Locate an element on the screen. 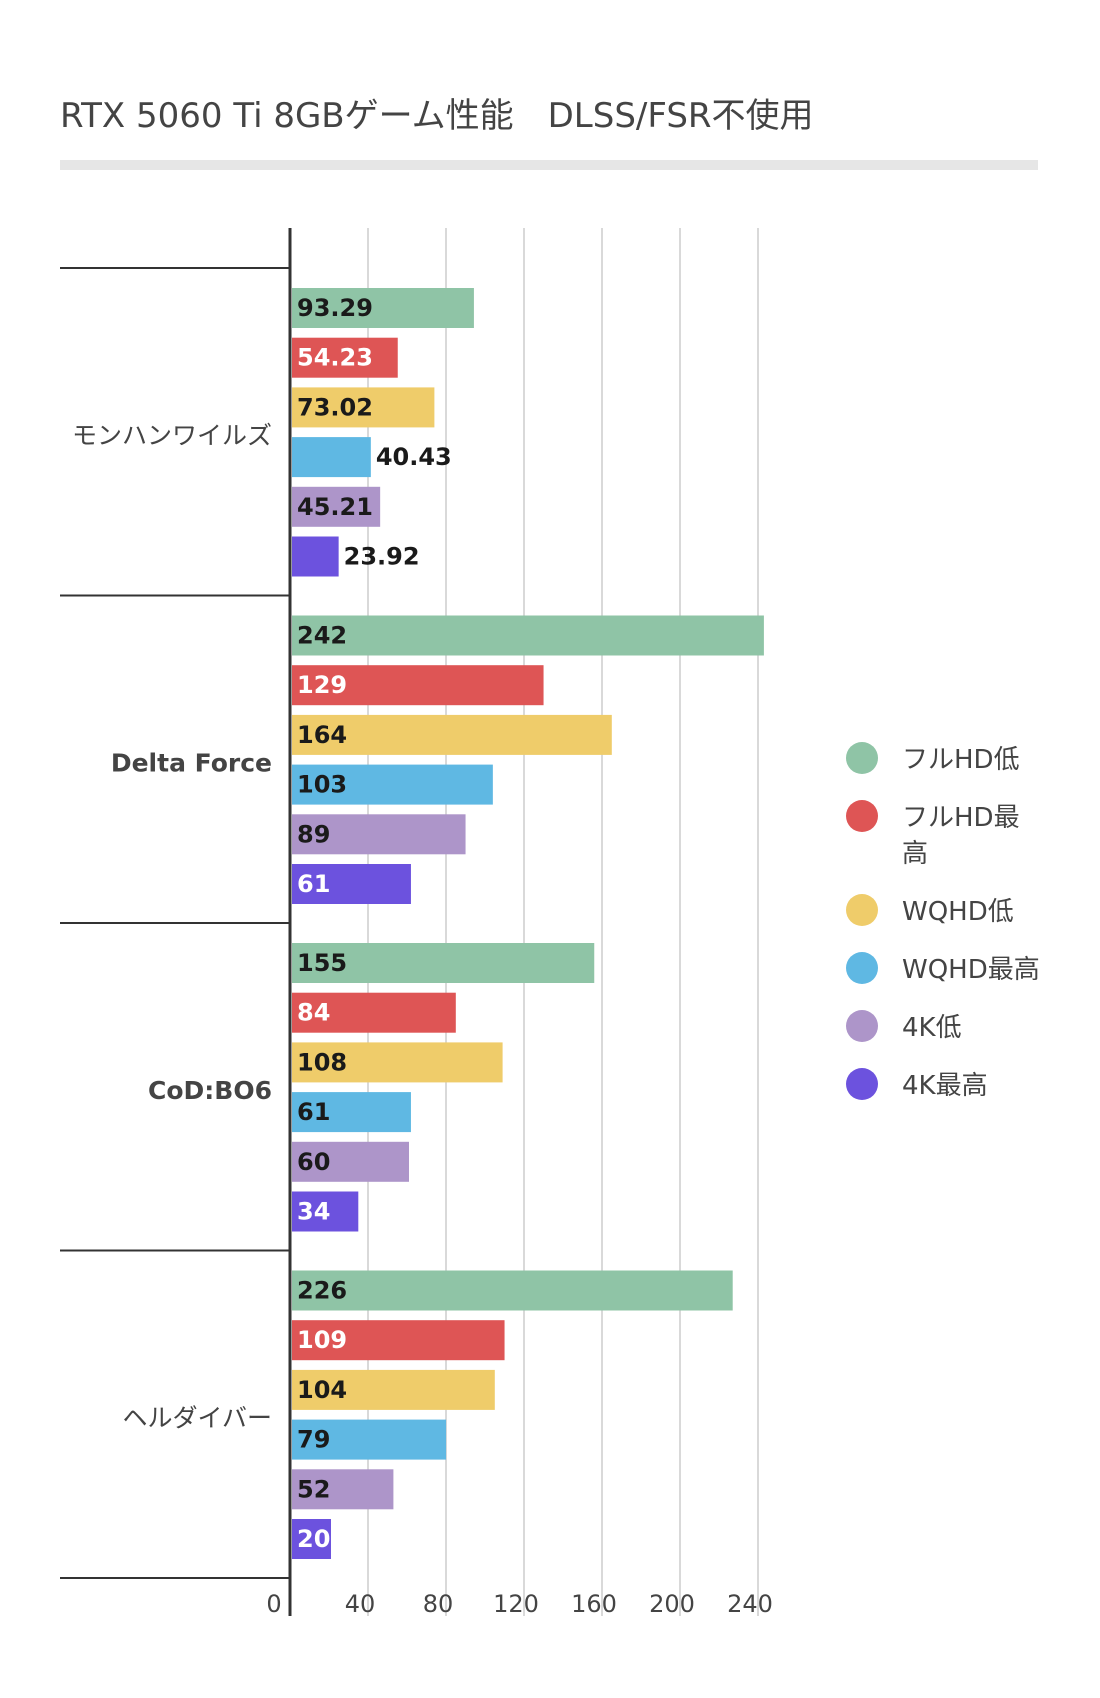 Image resolution: width=1100 pixels, height=1698 pixels. chart-title: RTX 5060 Ti 8GBゲーム性能 DLSS/FSR不使用 is located at coordinates (437, 116).